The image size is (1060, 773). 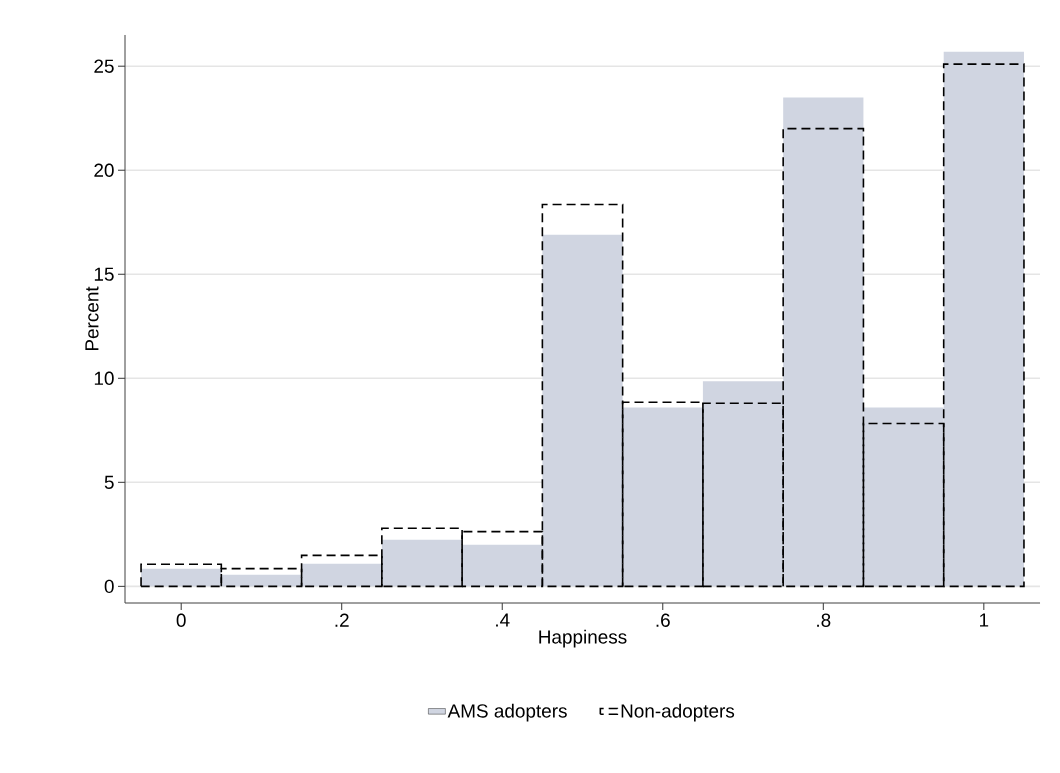 What do you see at coordinates (181, 620) in the screenshot?
I see `x-tick-label: 0` at bounding box center [181, 620].